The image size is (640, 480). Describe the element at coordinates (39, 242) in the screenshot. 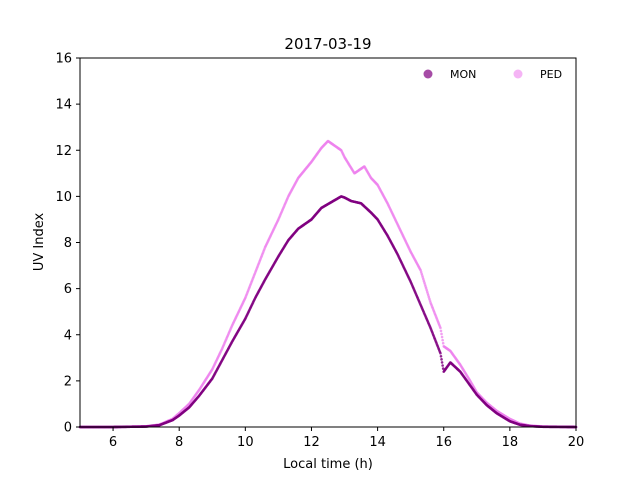

I see `y-axis-label: UV Index` at that location.